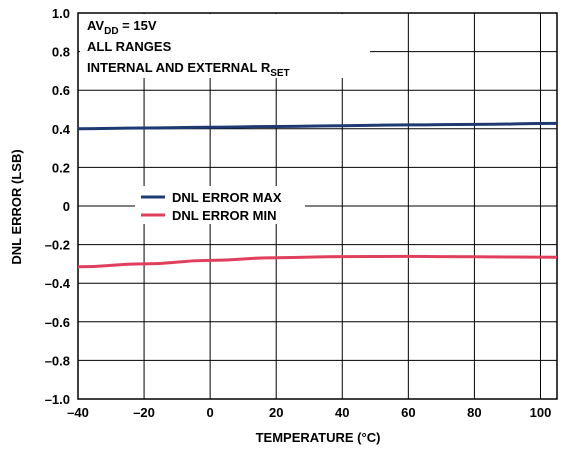 The height and width of the screenshot is (449, 566). I want to click on x-tick-label: 80, so click(474, 412).